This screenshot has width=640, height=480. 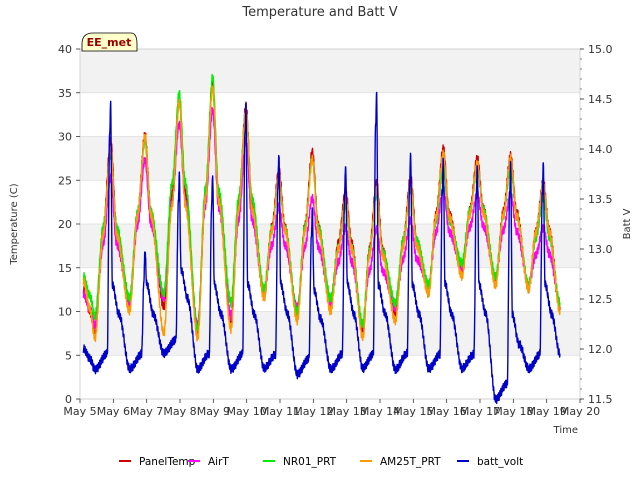 I want to click on y2-axis: 11.5 12.0 12.5 13.0 13.5 14.0 14.5 15.0, so click(x=596, y=224).